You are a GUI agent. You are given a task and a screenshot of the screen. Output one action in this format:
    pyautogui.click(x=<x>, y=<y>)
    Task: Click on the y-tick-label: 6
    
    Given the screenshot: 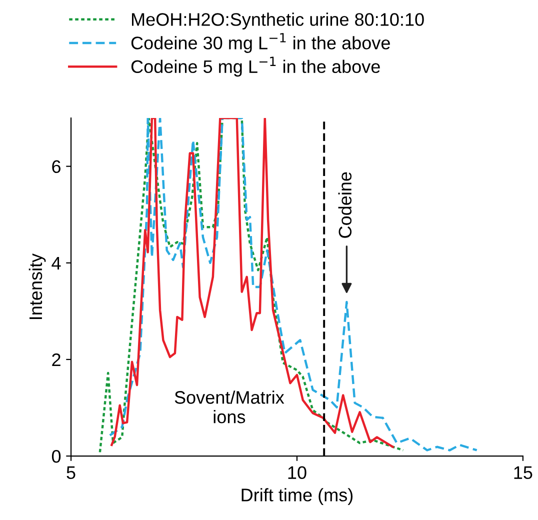 What is the action you would take?
    pyautogui.click(x=56, y=167)
    